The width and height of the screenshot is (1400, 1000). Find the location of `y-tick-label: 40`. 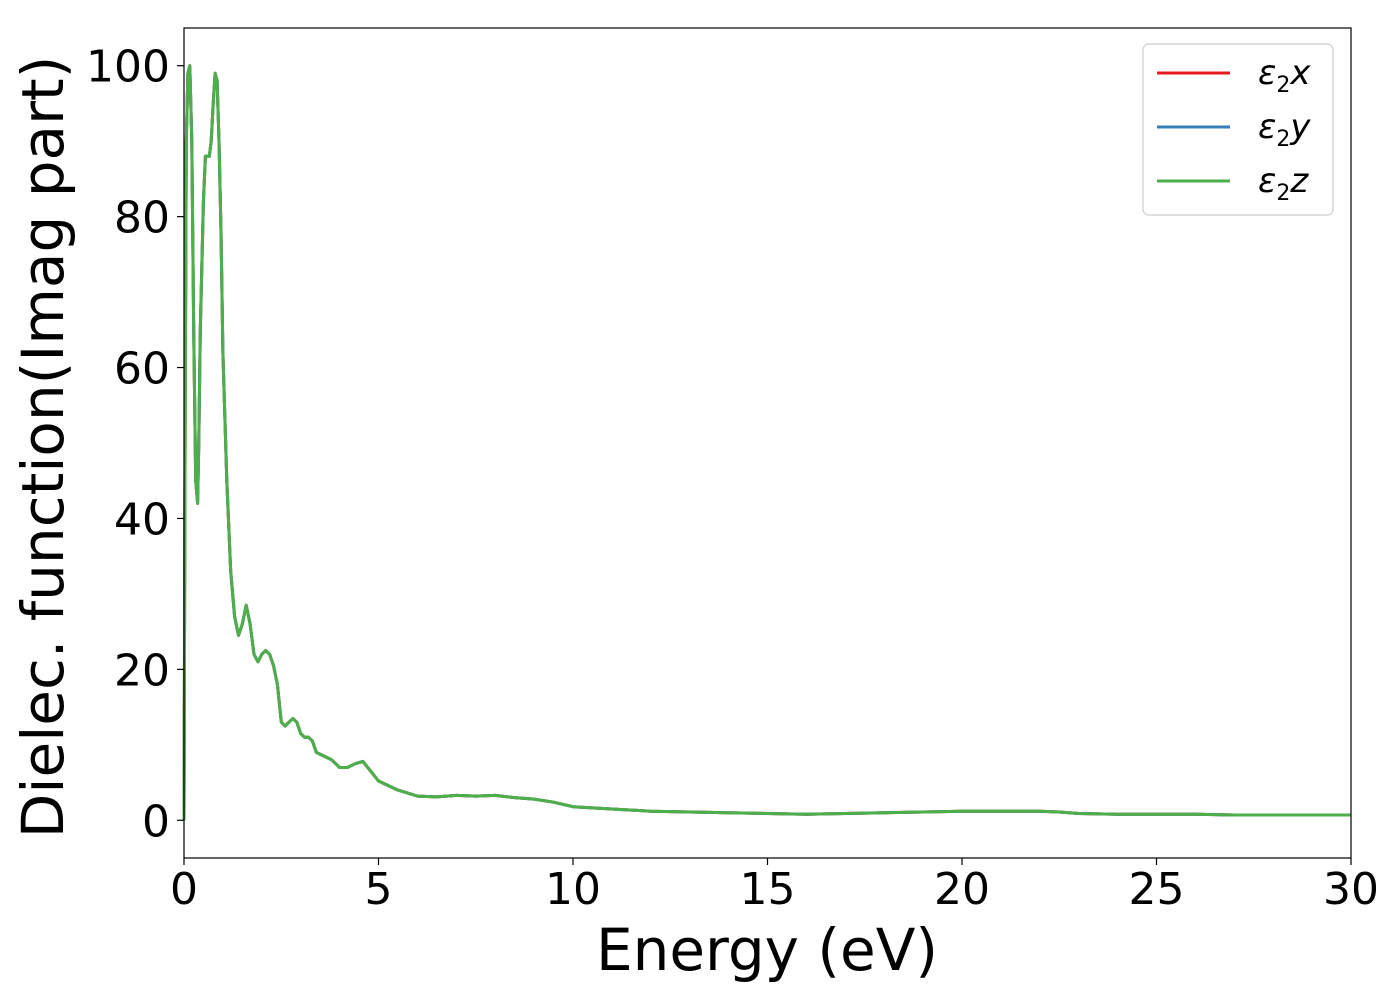

y-tick-label: 40 is located at coordinates (142, 519).